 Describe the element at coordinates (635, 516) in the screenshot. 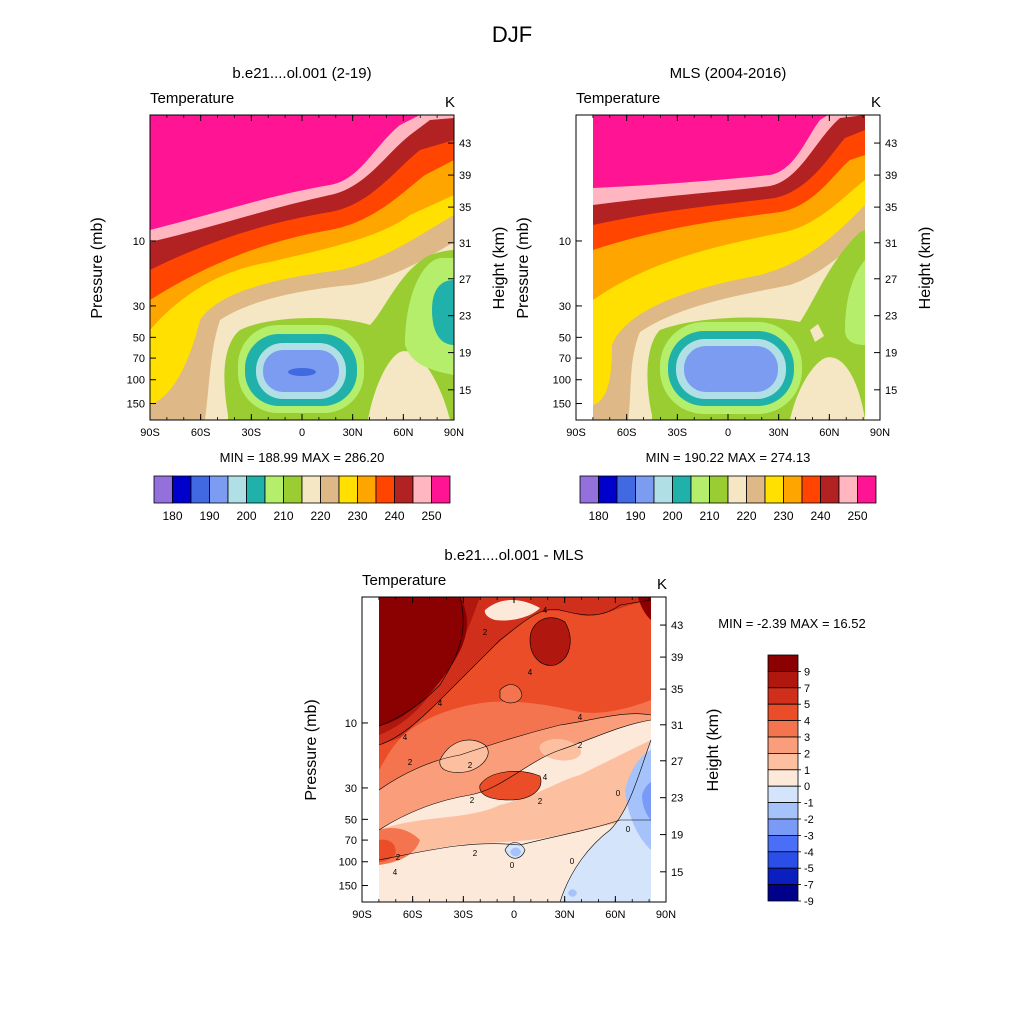

I see `colorbar-label: 190` at that location.